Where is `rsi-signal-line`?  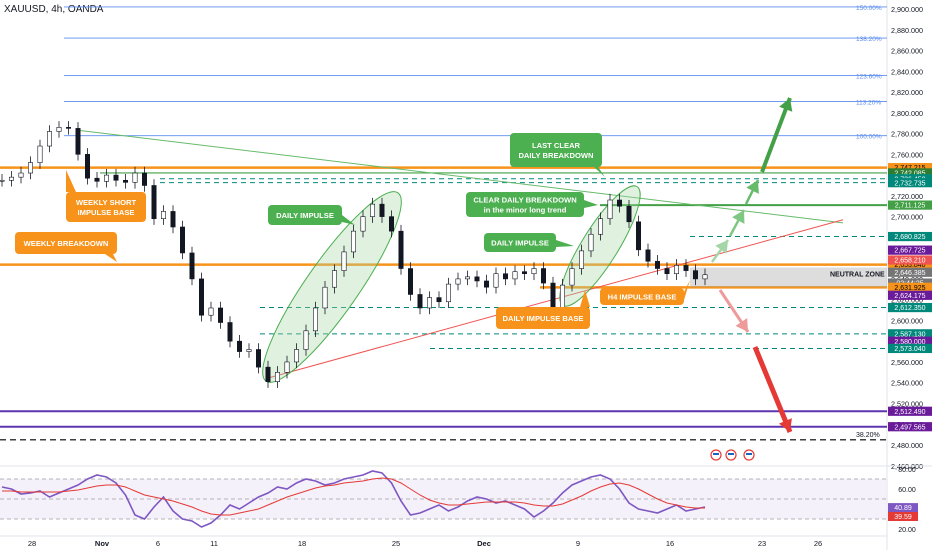 rsi-signal-line is located at coordinates (353, 496).